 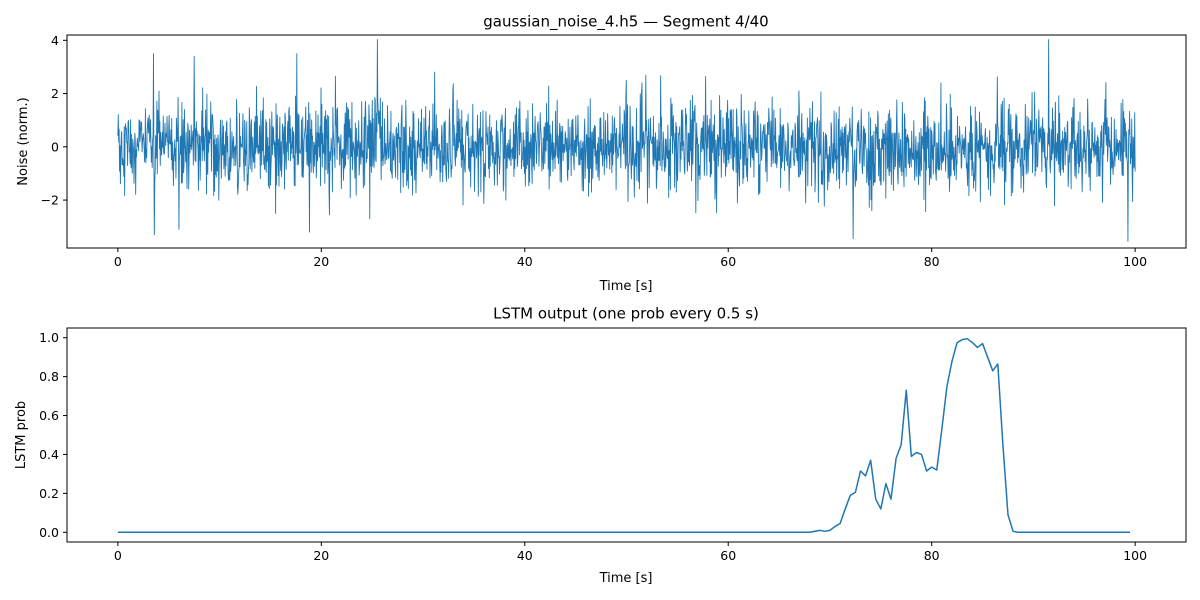 I want to click on noise-x-tick-label: 60, so click(x=728, y=261).